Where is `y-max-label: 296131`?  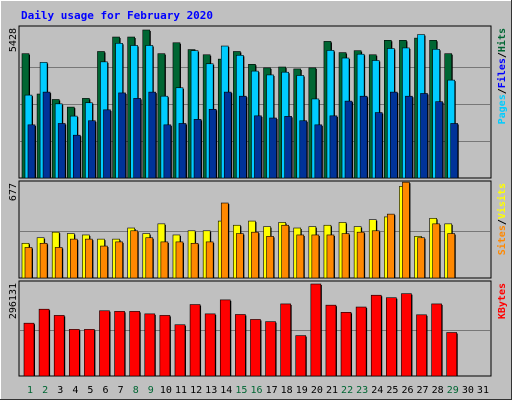 y-max-label: 296131 is located at coordinates (13, 301).